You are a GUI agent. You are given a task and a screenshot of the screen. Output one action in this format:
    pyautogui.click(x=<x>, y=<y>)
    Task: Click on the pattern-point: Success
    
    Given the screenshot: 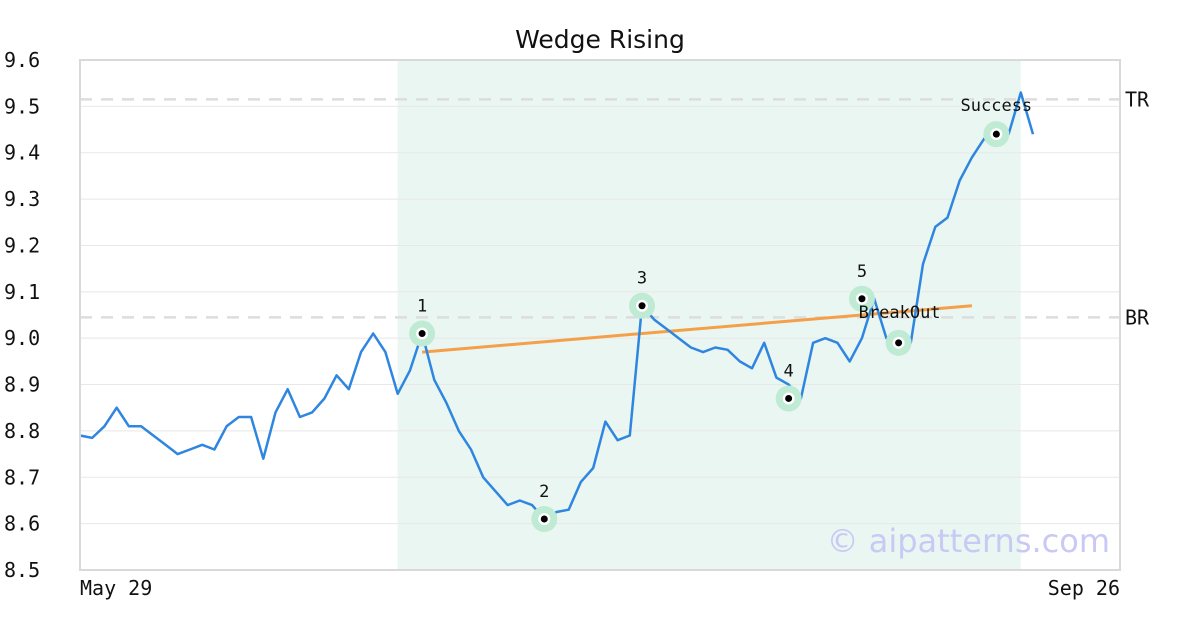 What is the action you would take?
    pyautogui.click(x=997, y=122)
    